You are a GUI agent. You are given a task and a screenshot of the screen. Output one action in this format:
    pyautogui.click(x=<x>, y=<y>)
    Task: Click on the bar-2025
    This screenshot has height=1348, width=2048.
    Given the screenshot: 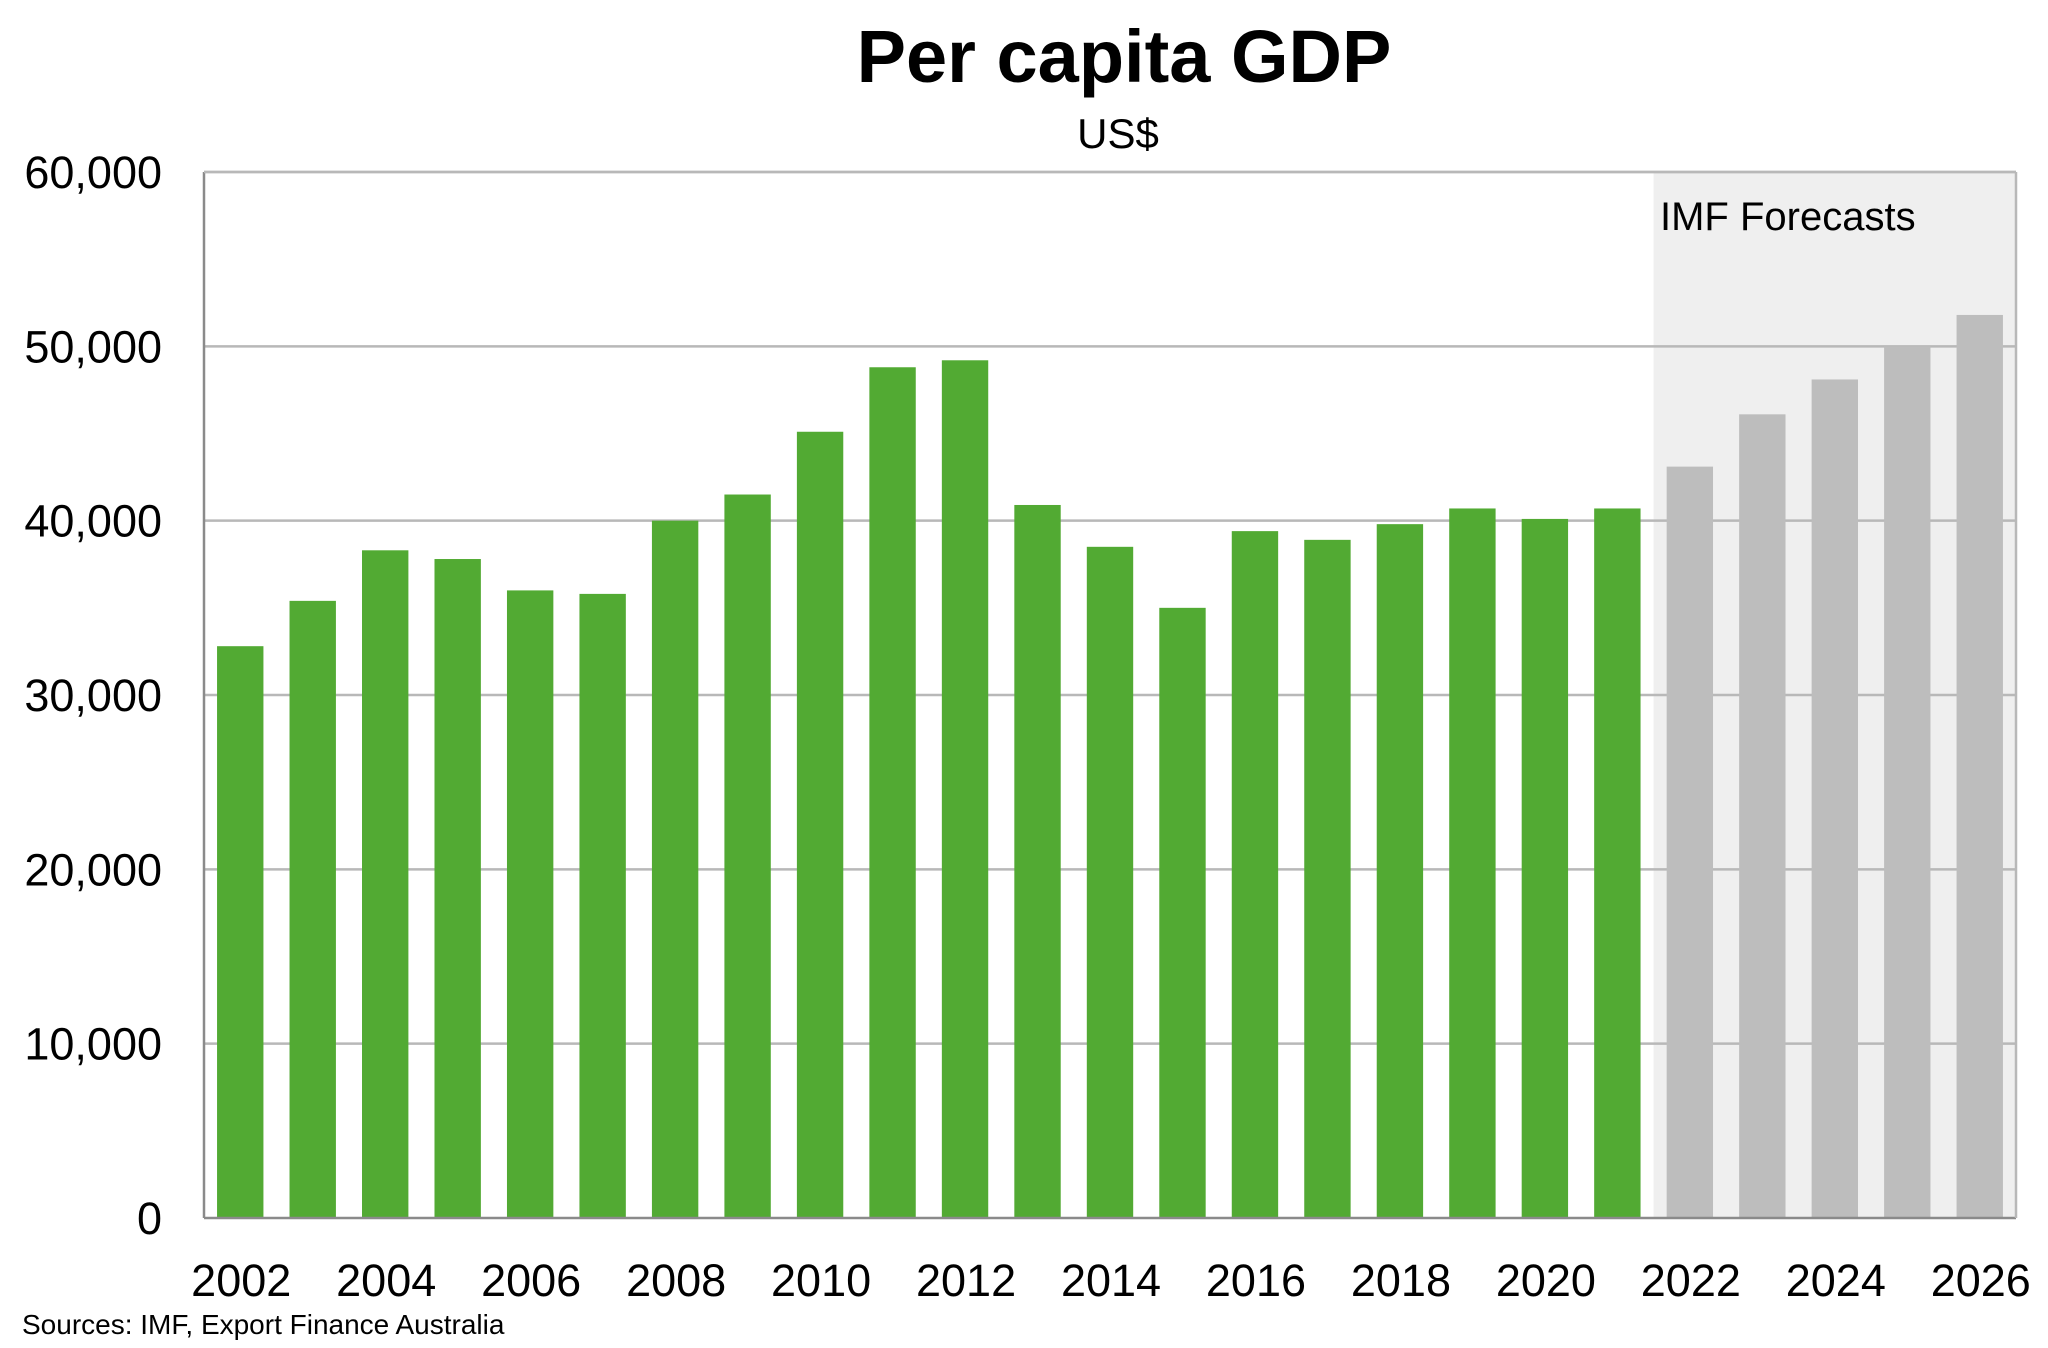 What is the action you would take?
    pyautogui.click(x=1907, y=782)
    